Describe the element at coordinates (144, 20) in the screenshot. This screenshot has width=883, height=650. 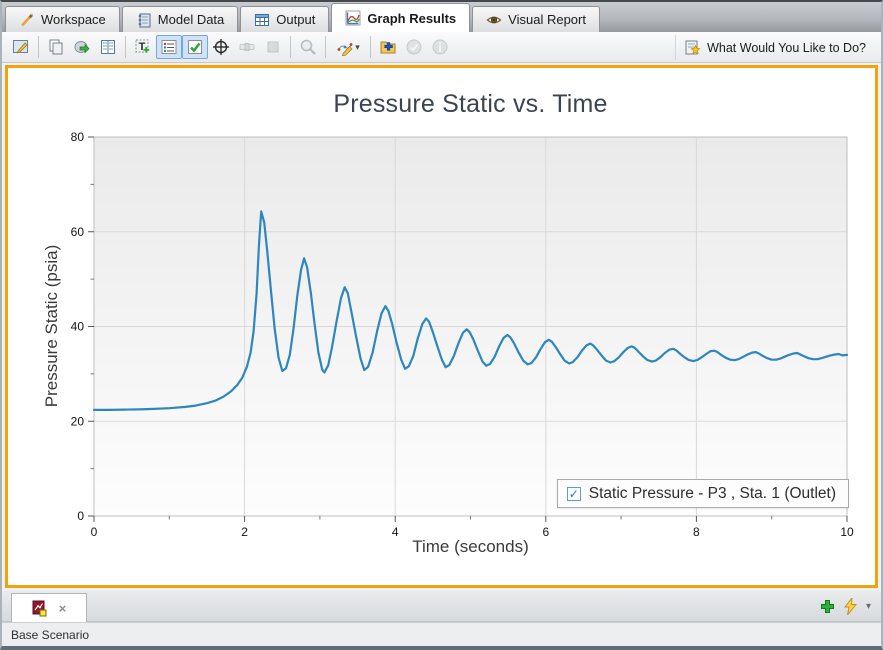
I see `model-data-icon` at that location.